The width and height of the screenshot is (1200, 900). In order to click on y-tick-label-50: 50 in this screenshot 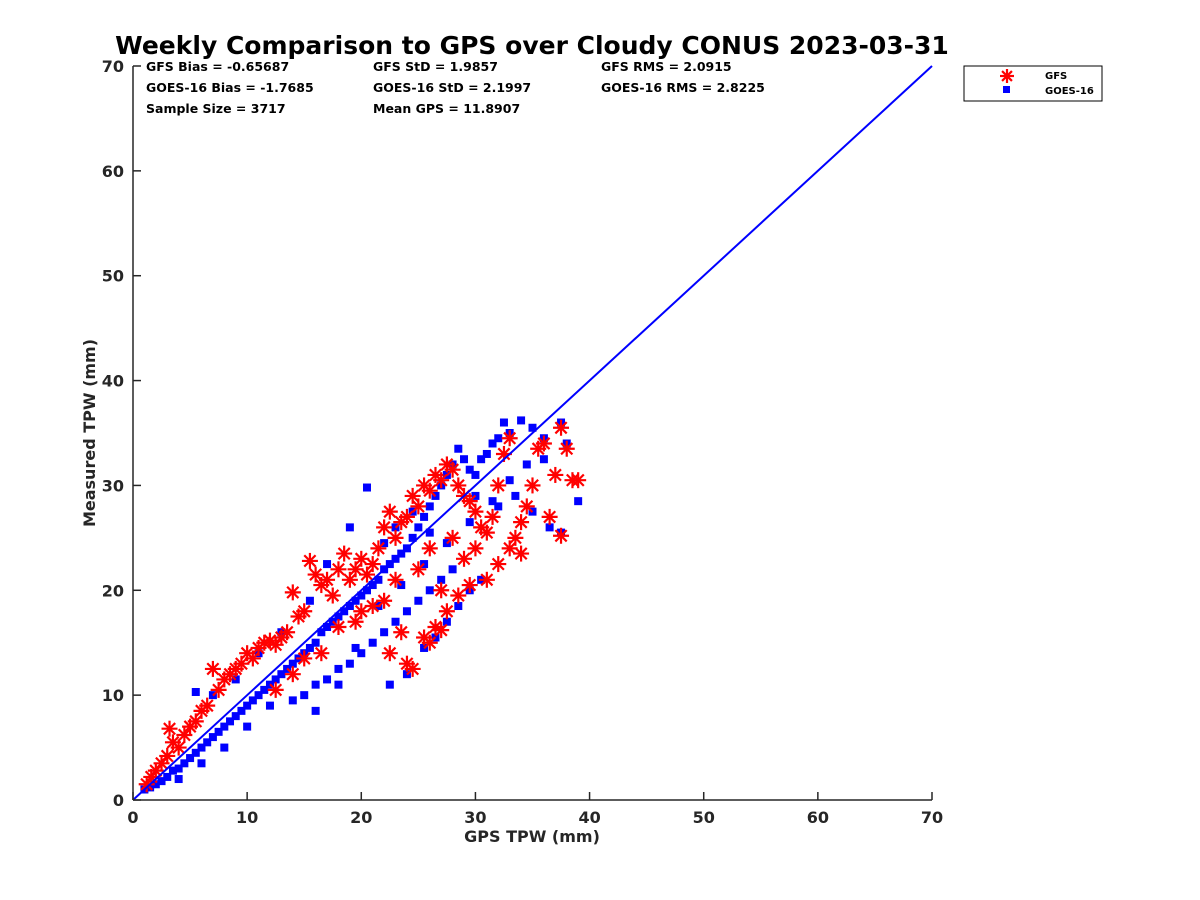, I will do `click(113, 276)`.